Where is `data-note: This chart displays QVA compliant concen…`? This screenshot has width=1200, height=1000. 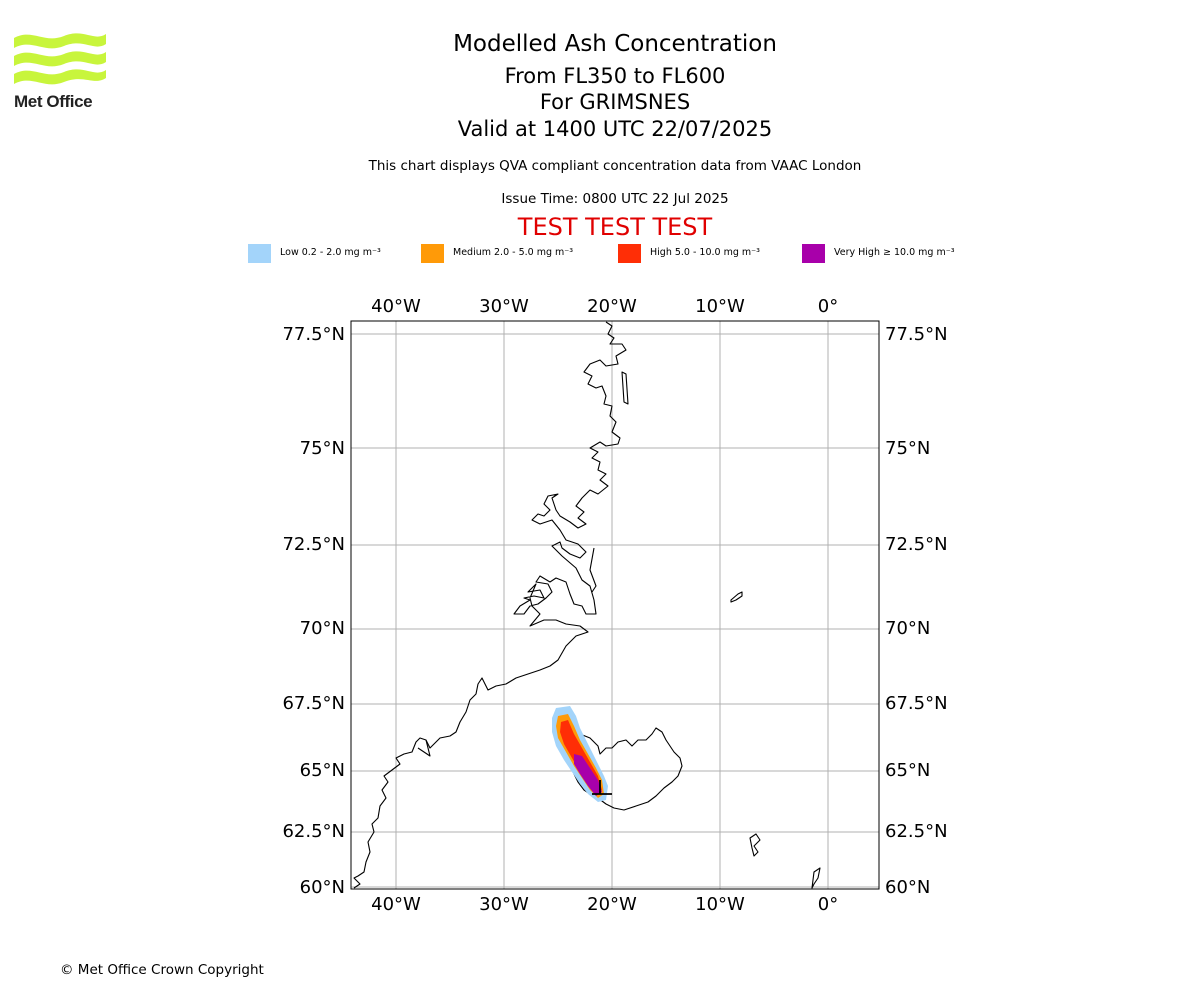 data-note: This chart displays QVA compliant concen… is located at coordinates (615, 166).